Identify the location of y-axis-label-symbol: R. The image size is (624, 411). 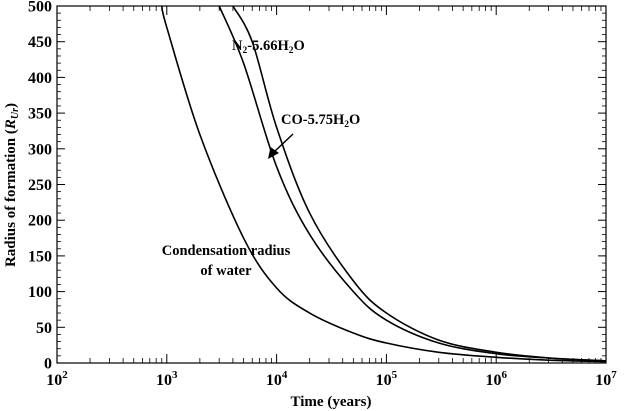
(11, 124).